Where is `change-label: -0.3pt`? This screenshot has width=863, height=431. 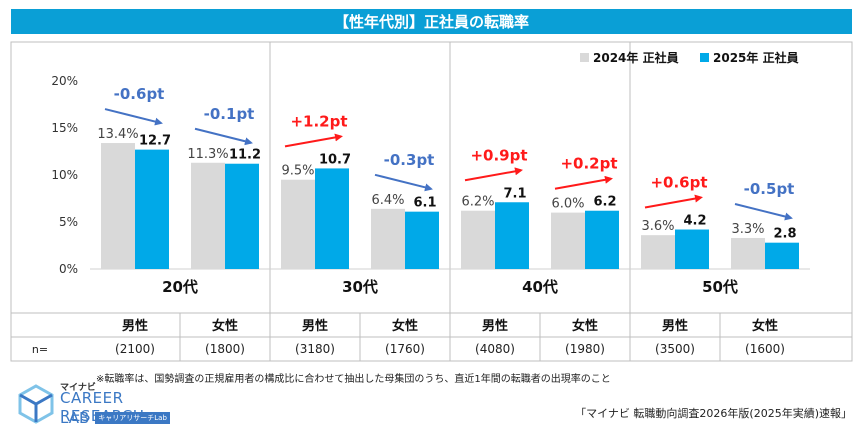
change-label: -0.3pt is located at coordinates (409, 160).